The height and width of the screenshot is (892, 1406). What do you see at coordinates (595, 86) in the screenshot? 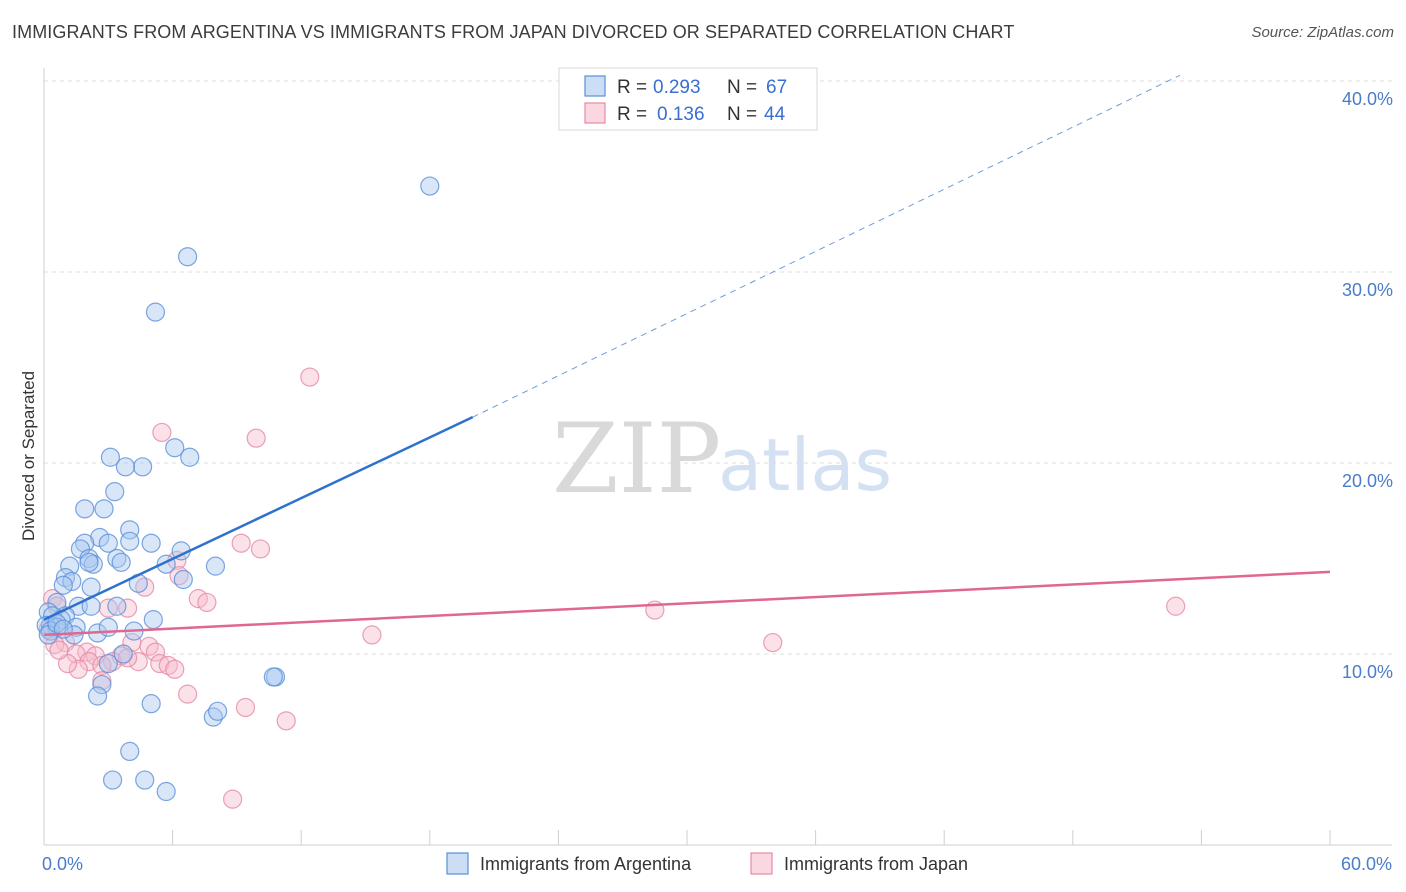
I see `legend-swatch-argentina` at bounding box center [595, 86].